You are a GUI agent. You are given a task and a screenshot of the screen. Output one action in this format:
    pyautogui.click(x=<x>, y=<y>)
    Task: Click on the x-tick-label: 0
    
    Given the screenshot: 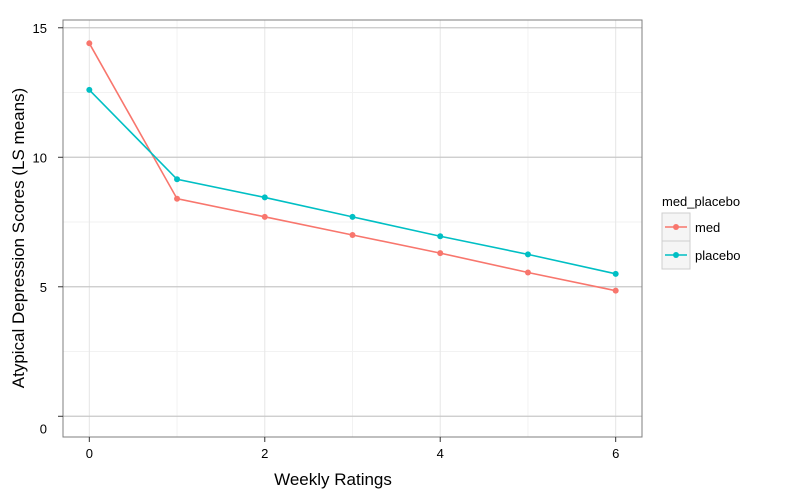 What is the action you would take?
    pyautogui.click(x=89, y=453)
    